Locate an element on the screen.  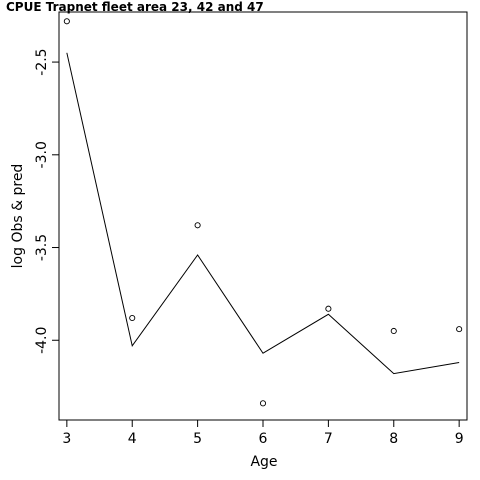
y-axis: -2.5 -3.0 -3.5 -4.0 is located at coordinates (46, 201).